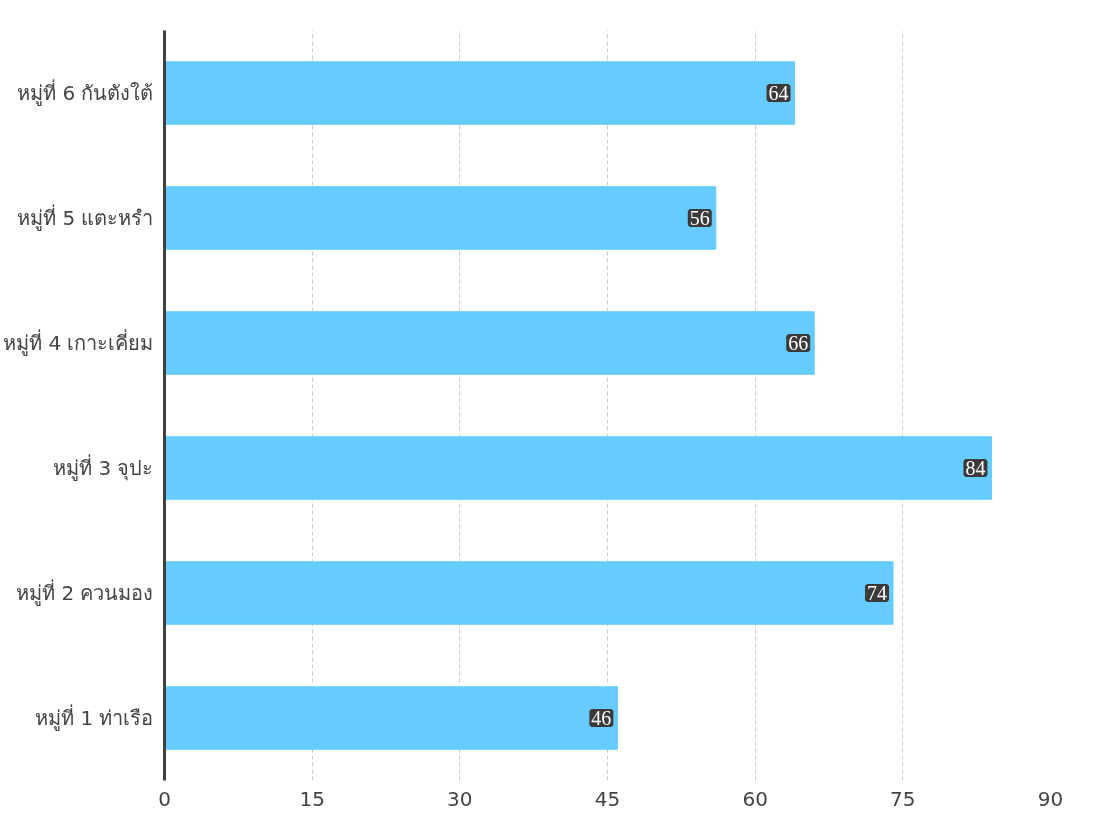 Image resolution: width=1107 pixels, height=827 pixels. What do you see at coordinates (903, 798) in the screenshot?
I see `x-tick-label: 75` at bounding box center [903, 798].